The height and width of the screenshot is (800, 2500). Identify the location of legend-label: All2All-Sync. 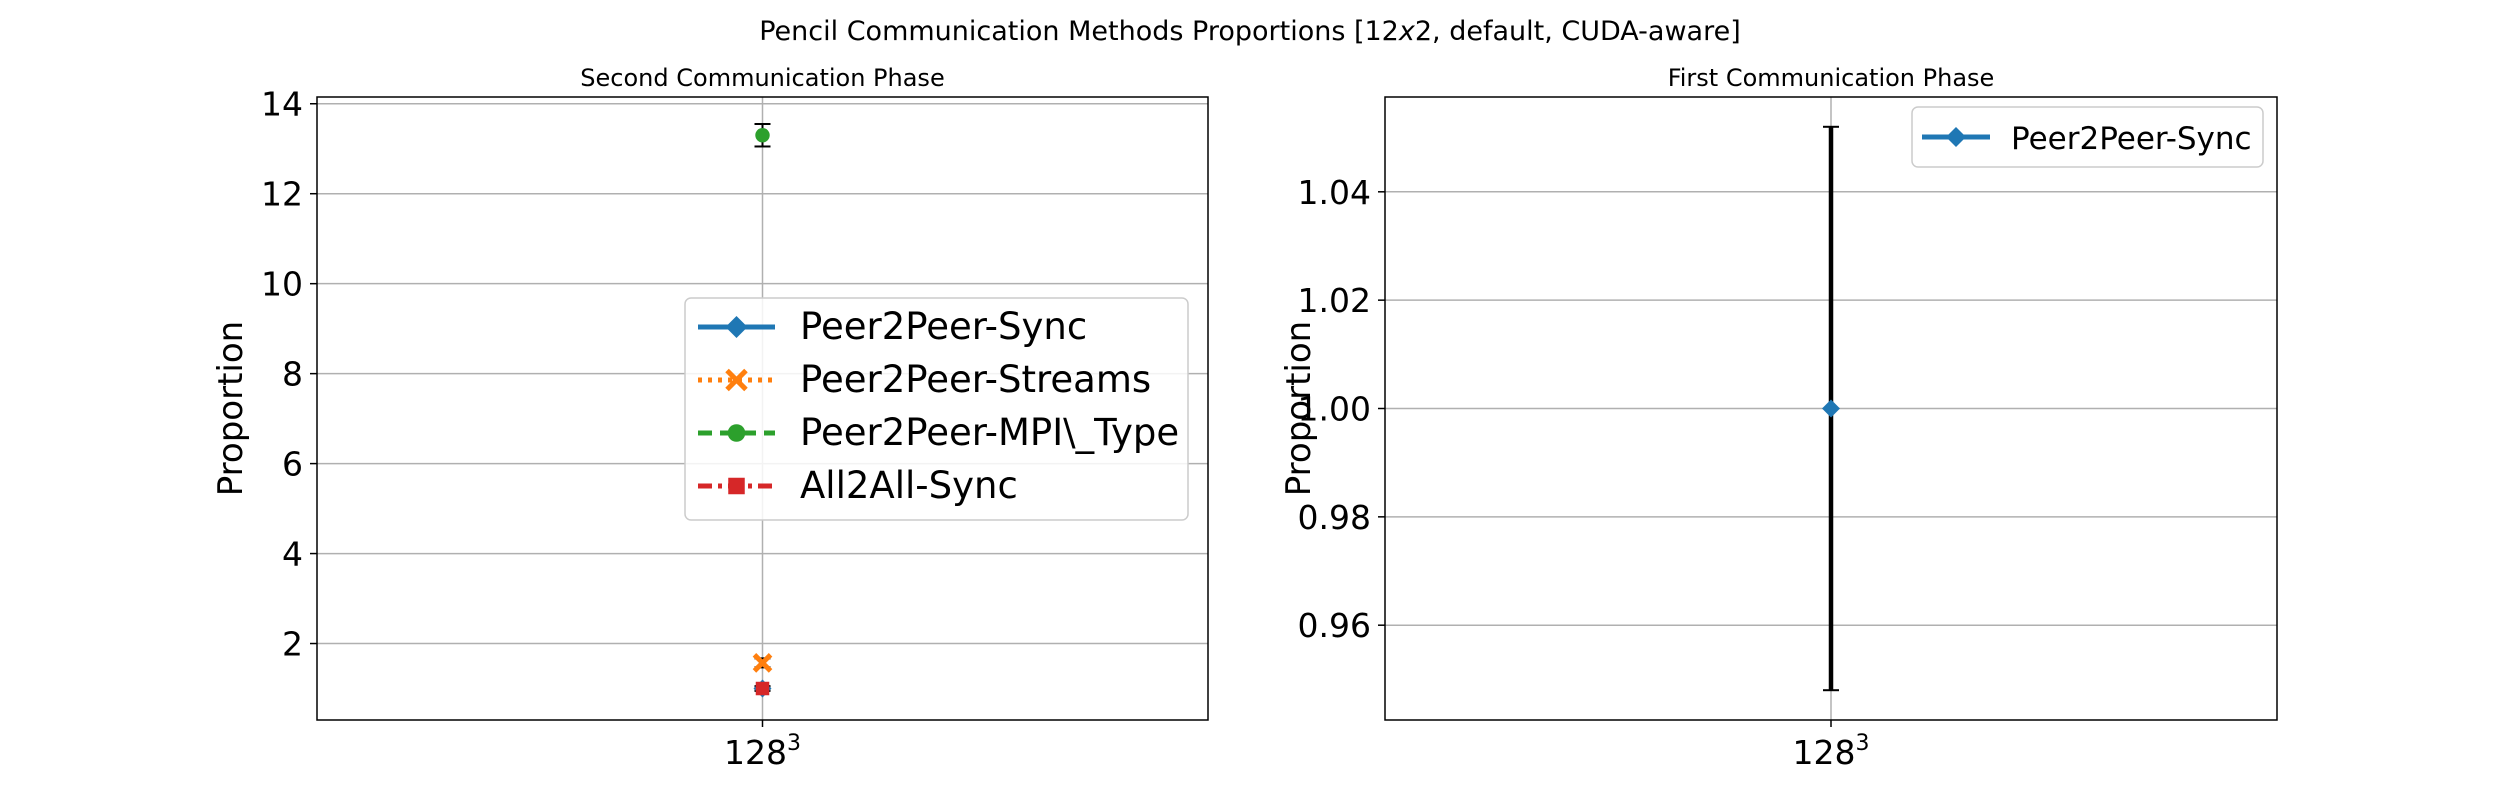
(909, 485).